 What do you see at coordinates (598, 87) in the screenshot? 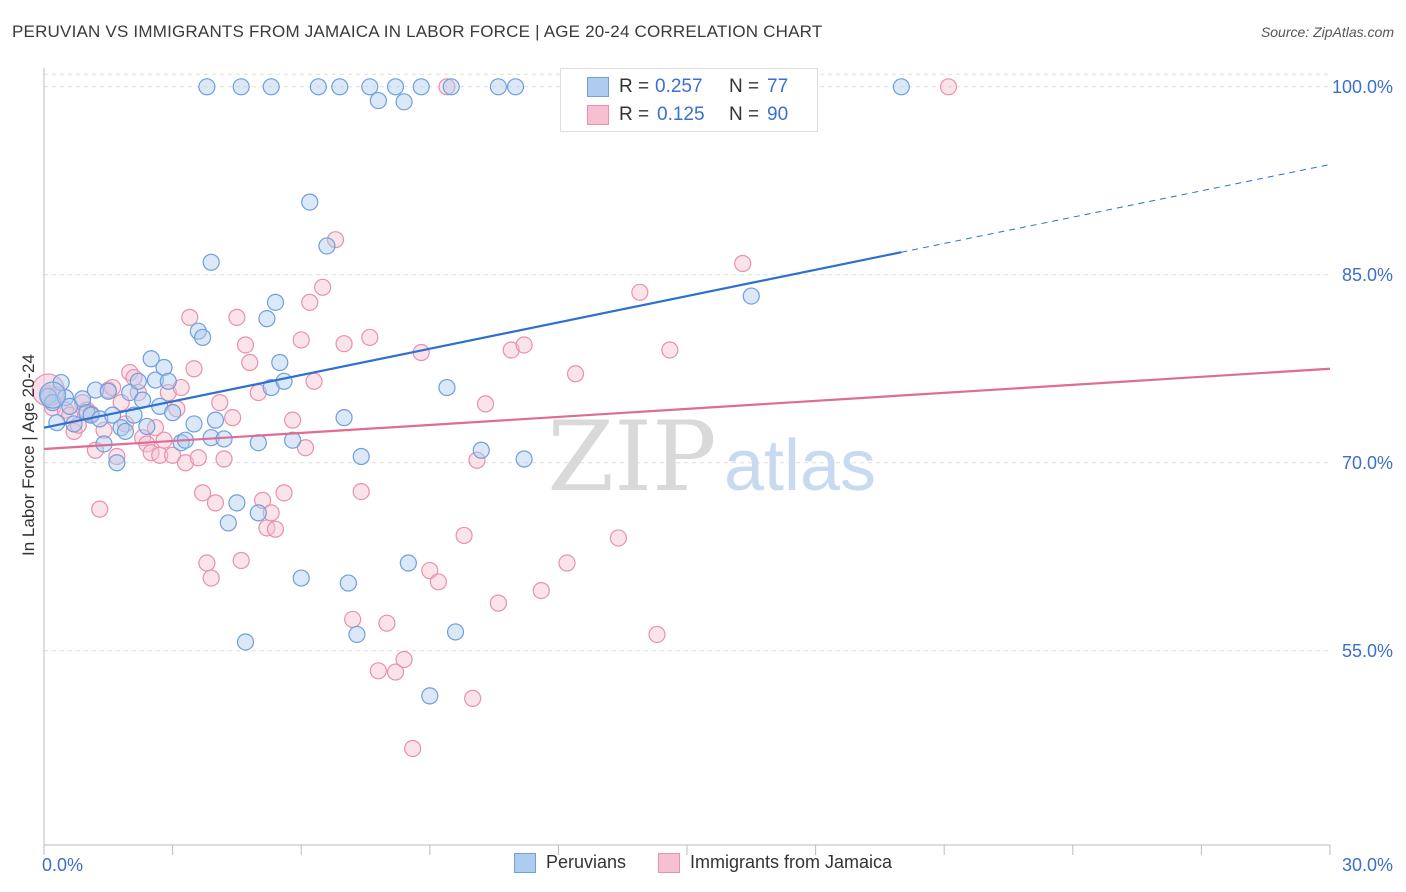
I see `peruvians-swatch` at bounding box center [598, 87].